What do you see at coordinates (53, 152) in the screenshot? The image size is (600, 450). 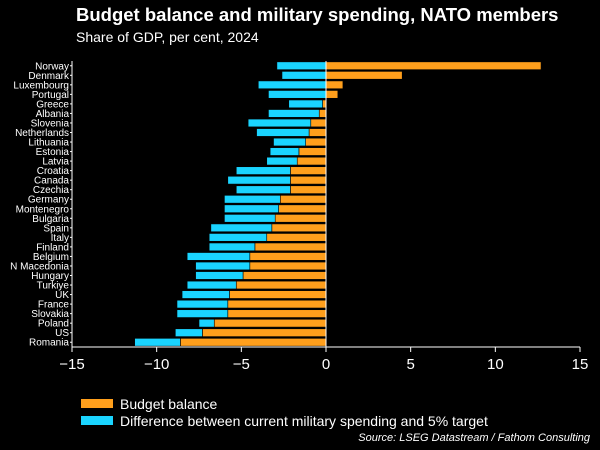 I see `category-label: Estonia` at bounding box center [53, 152].